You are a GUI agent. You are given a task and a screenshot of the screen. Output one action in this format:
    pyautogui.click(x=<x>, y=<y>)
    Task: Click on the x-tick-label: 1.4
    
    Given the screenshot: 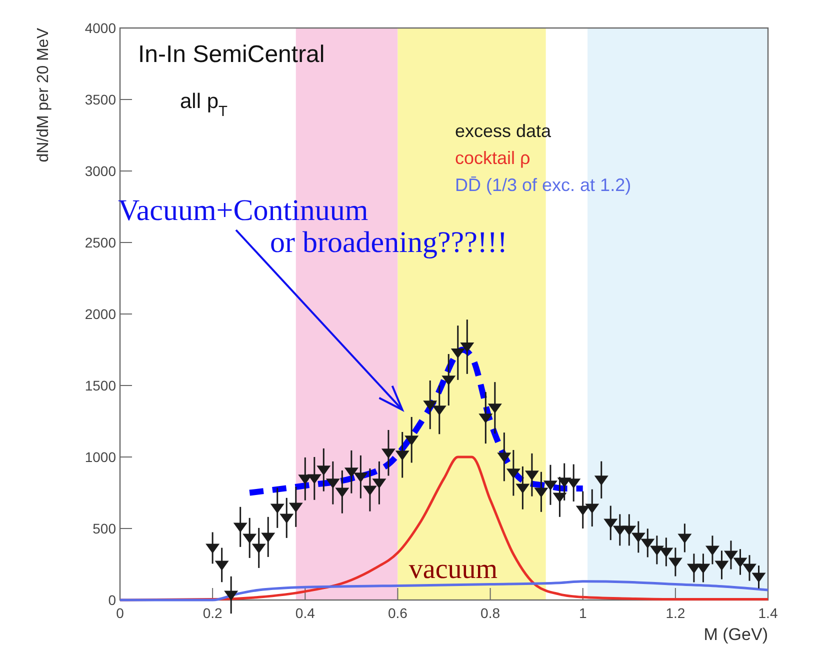 What is the action you would take?
    pyautogui.click(x=768, y=613)
    